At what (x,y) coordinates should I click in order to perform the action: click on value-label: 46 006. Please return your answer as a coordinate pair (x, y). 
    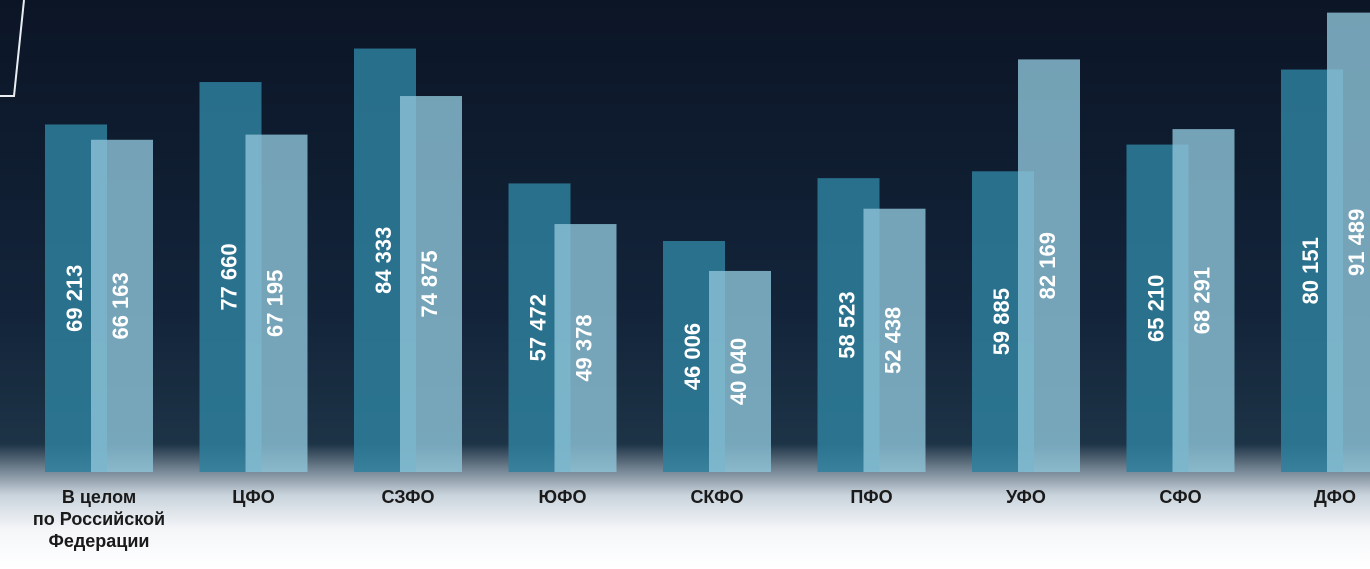
    Looking at the image, I should click on (692, 356).